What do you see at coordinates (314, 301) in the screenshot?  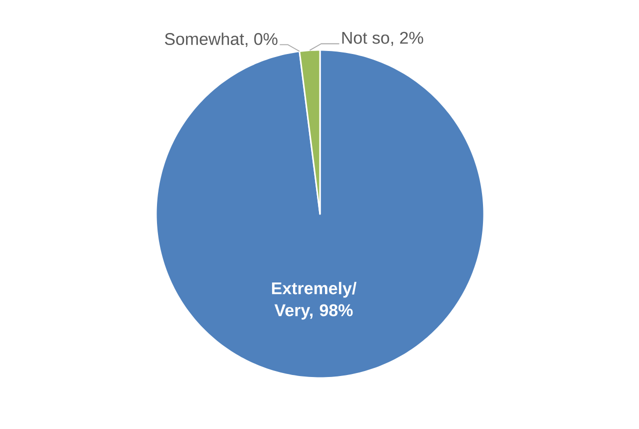 I see `data-label: Extremely/ Very, 98%` at bounding box center [314, 301].